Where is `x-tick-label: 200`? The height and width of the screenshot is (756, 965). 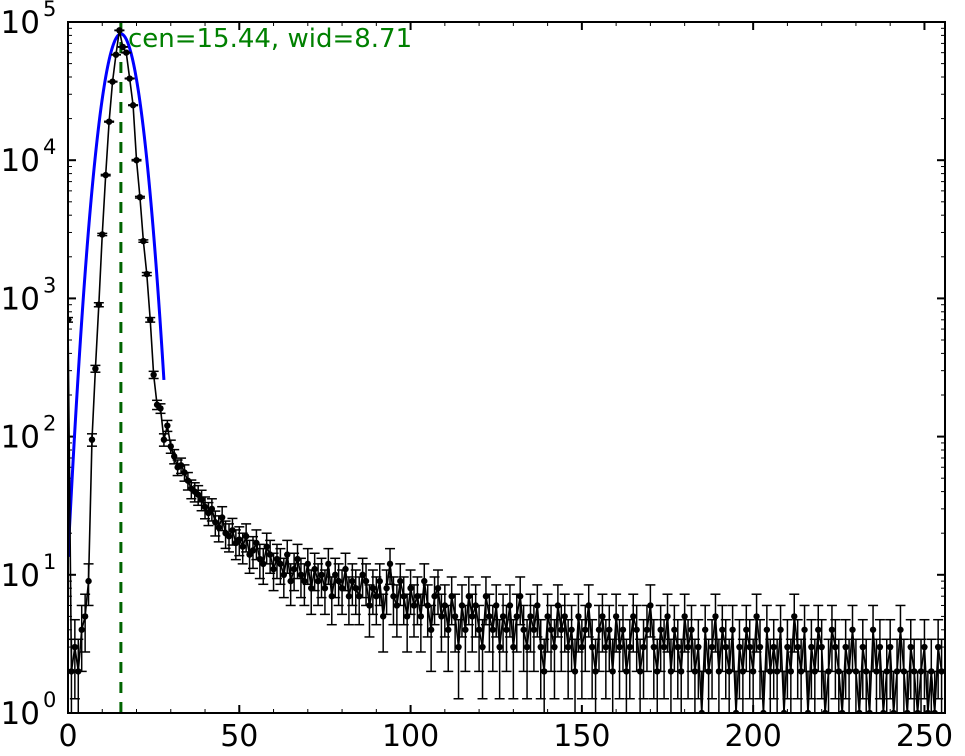
x-tick-label: 200 is located at coordinates (753, 736).